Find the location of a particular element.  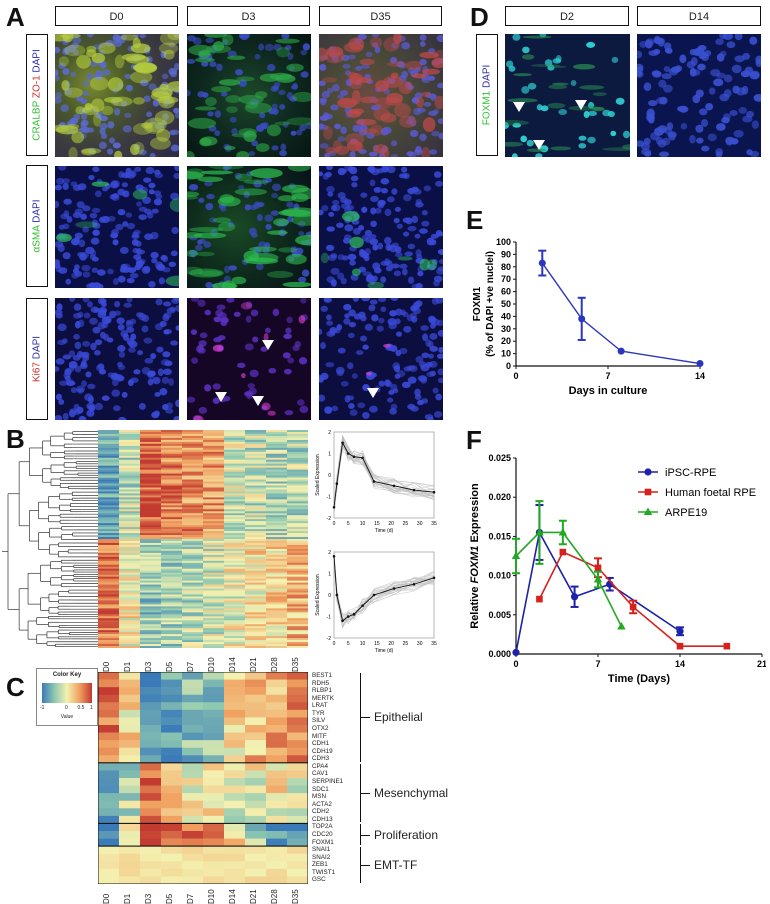

gene-label: ACTA2 is located at coordinates (322, 804).